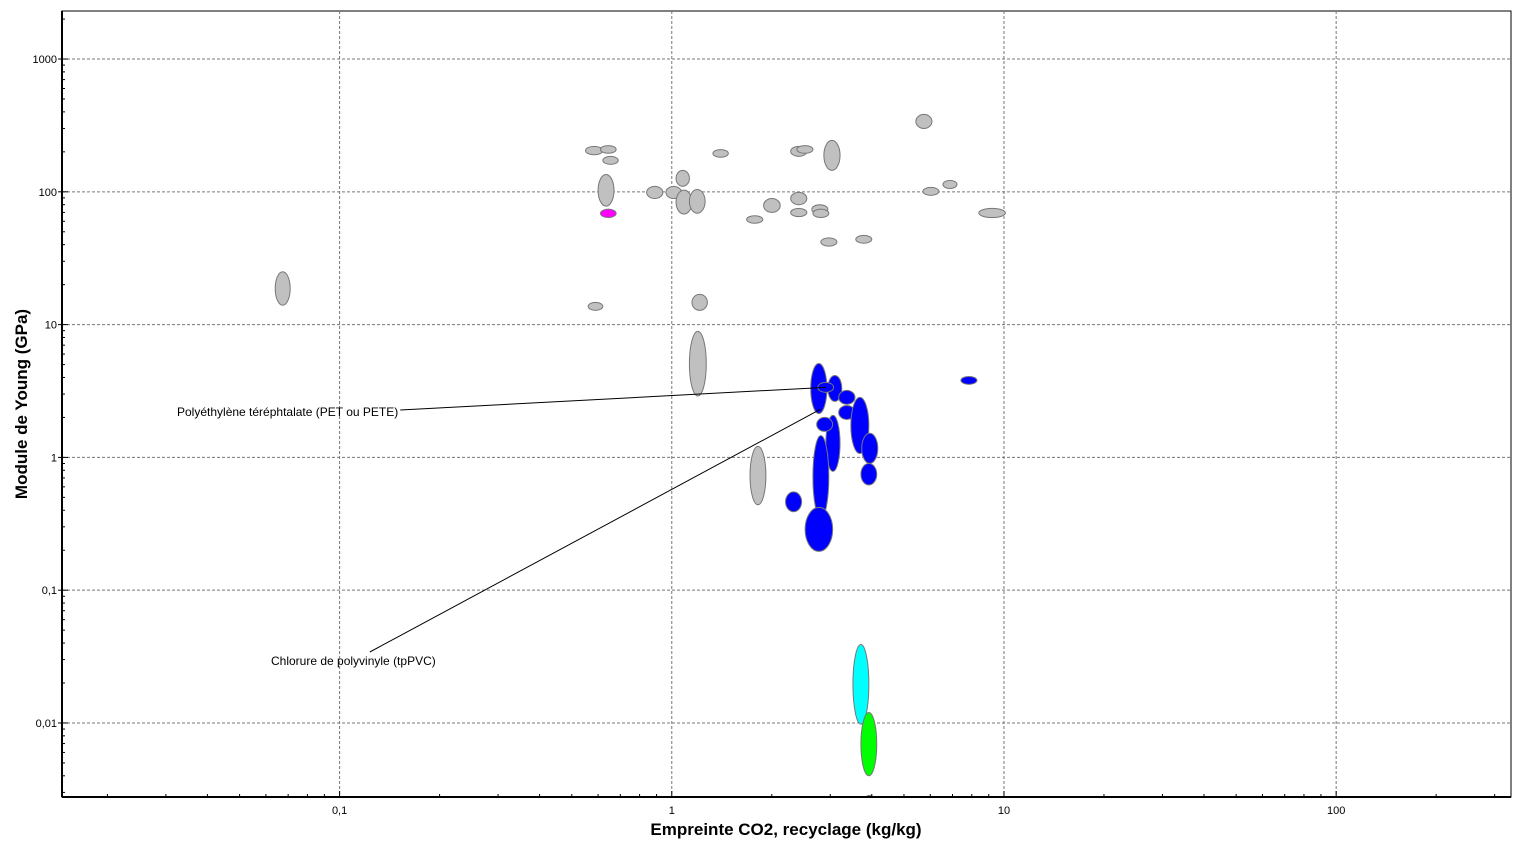  I want to click on material-bubble-magenta, so click(608, 213).